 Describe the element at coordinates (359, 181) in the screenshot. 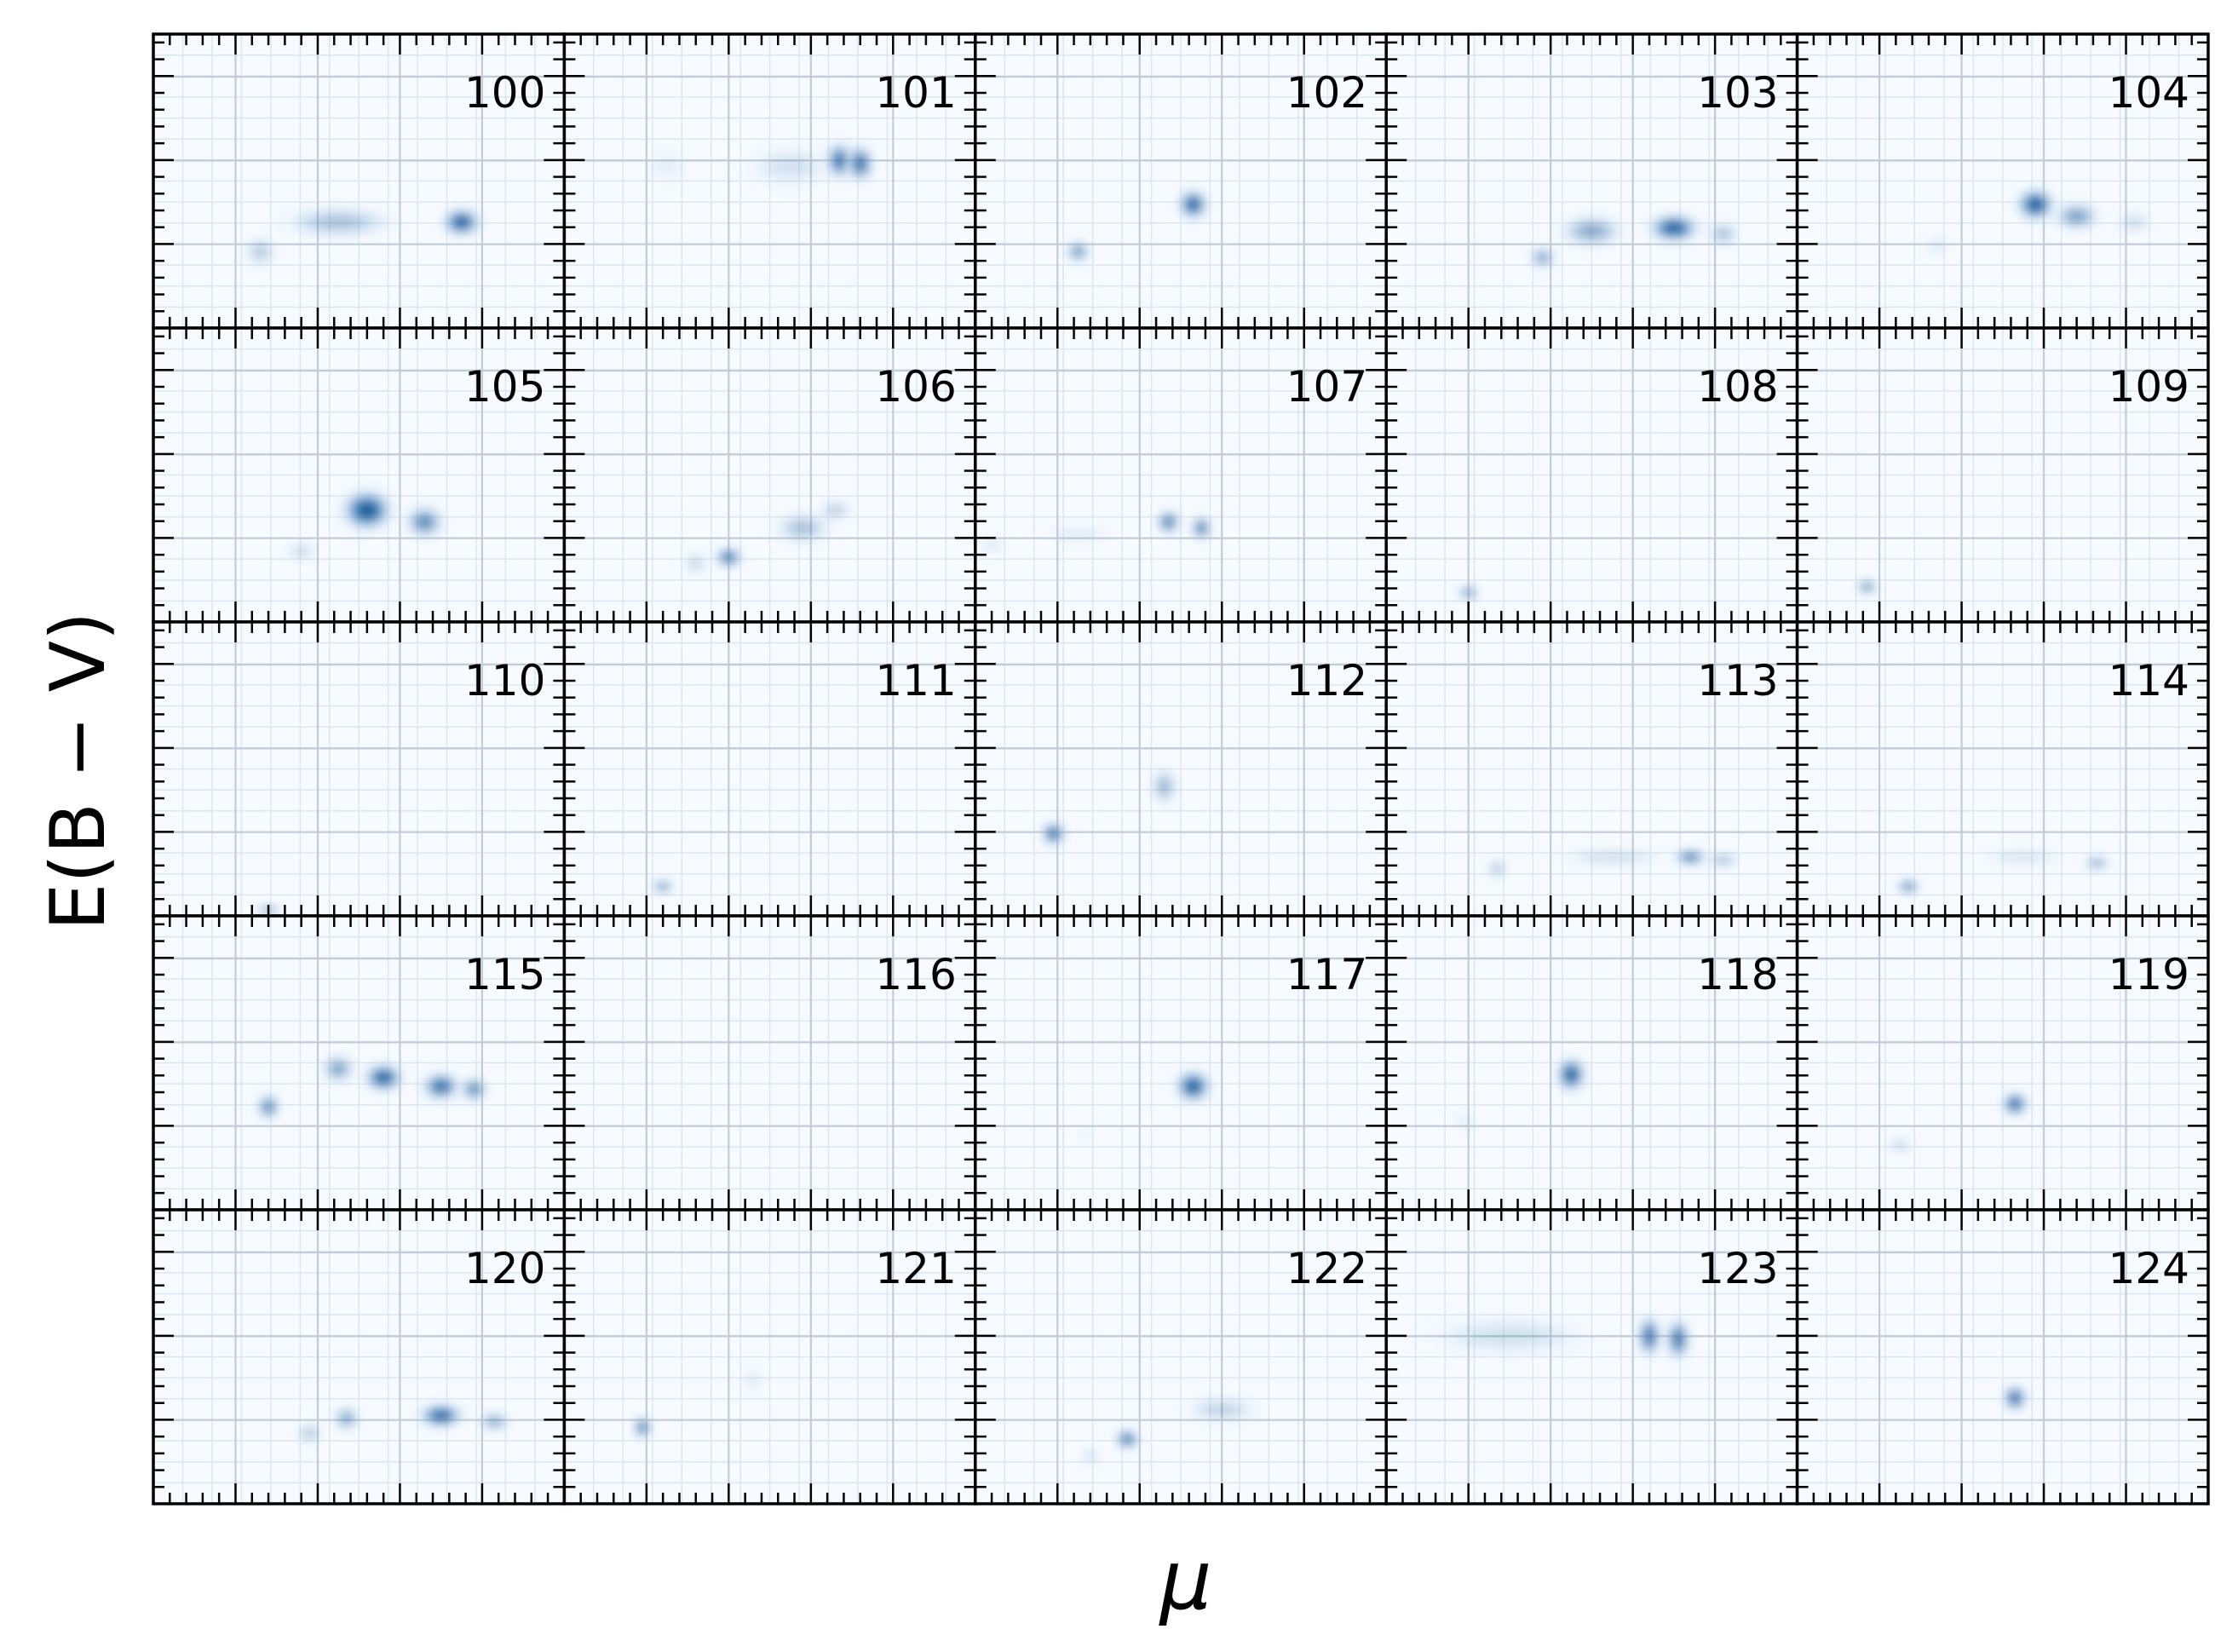

I see `panel-100: 100` at that location.